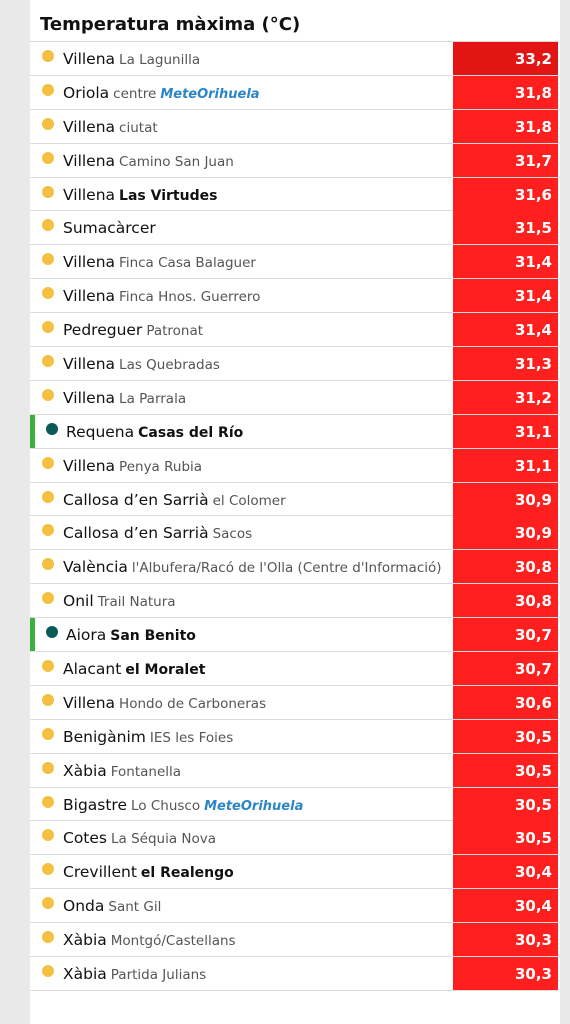 This screenshot has width=570, height=1024. I want to click on station-name: Oriola centre MeteOrihuela, so click(161, 92).